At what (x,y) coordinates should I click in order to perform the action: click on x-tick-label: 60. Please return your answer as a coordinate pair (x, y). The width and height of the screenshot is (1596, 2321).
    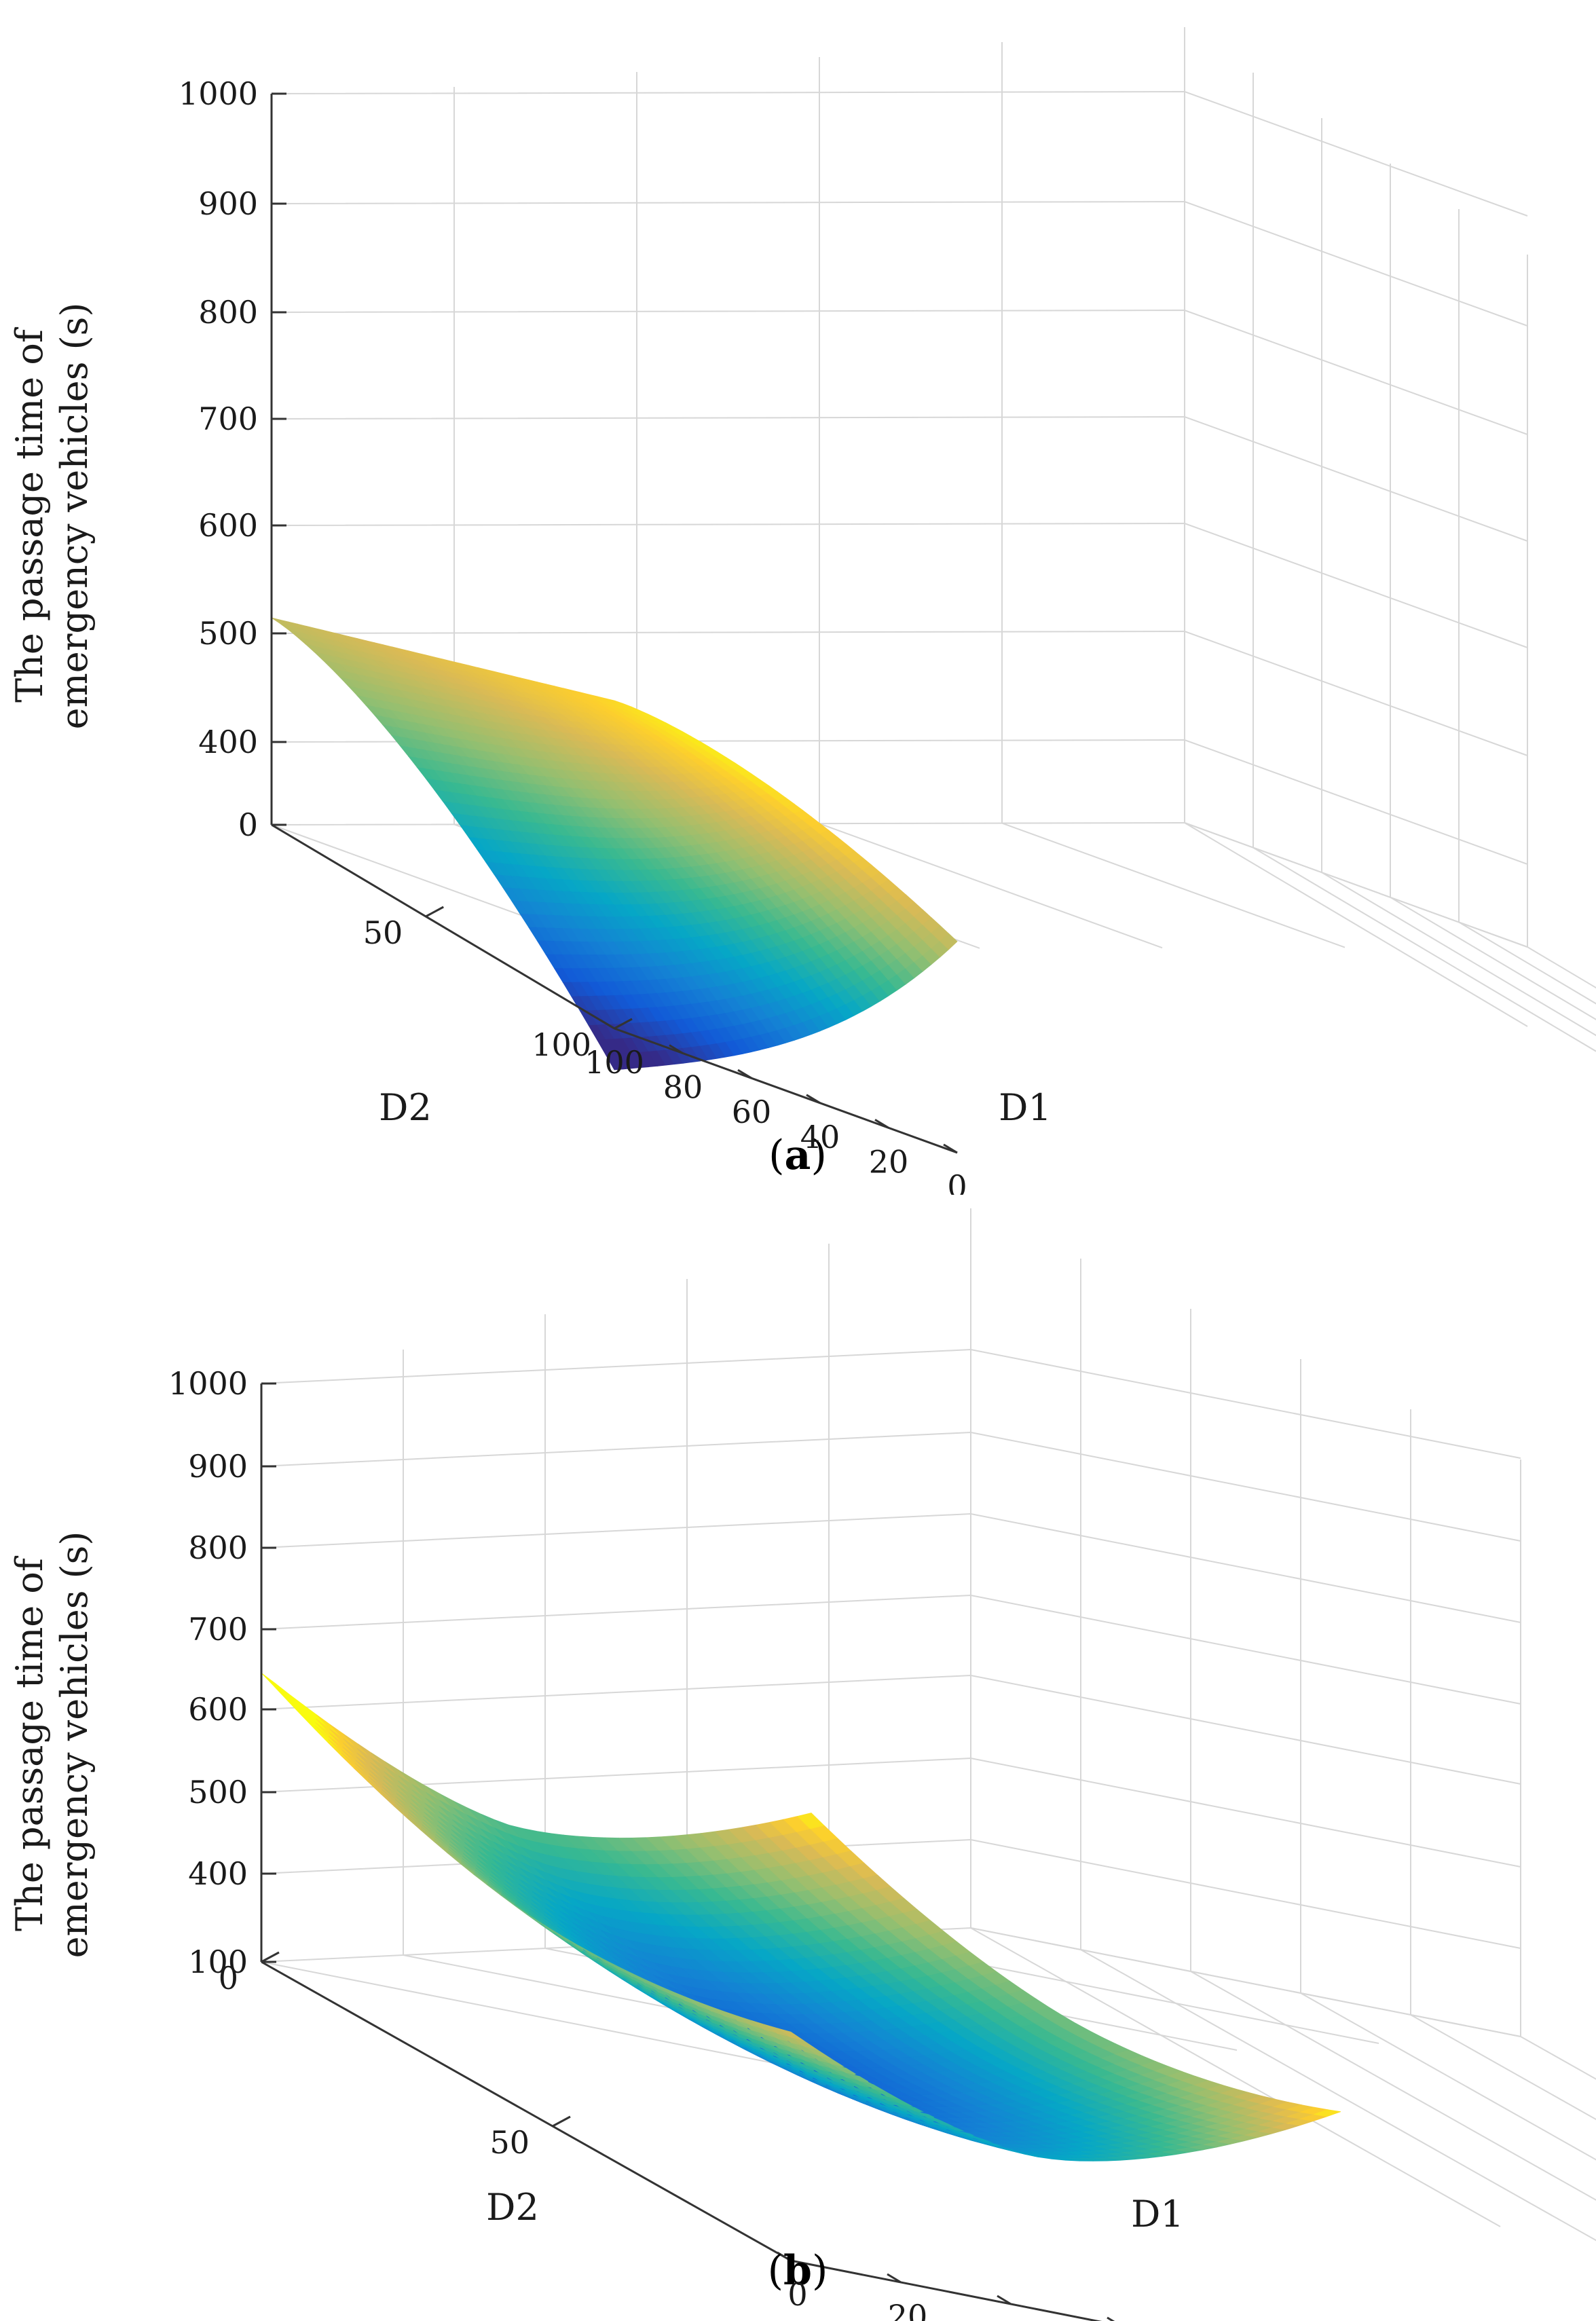
    Looking at the image, I should click on (752, 1112).